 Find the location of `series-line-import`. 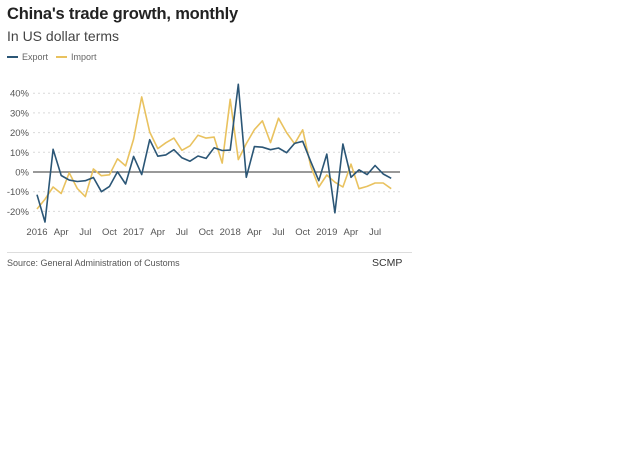

series-line-import is located at coordinates (214, 153).